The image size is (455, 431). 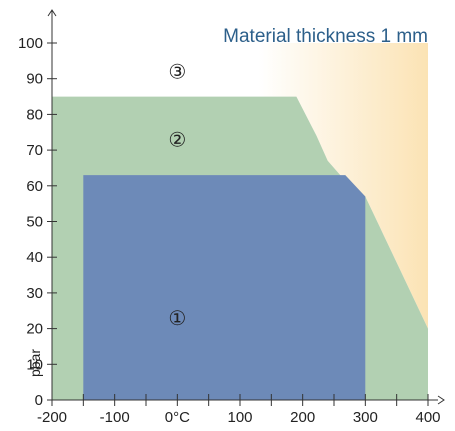 What do you see at coordinates (34, 222) in the screenshot?
I see `y-tick-label: 50` at bounding box center [34, 222].